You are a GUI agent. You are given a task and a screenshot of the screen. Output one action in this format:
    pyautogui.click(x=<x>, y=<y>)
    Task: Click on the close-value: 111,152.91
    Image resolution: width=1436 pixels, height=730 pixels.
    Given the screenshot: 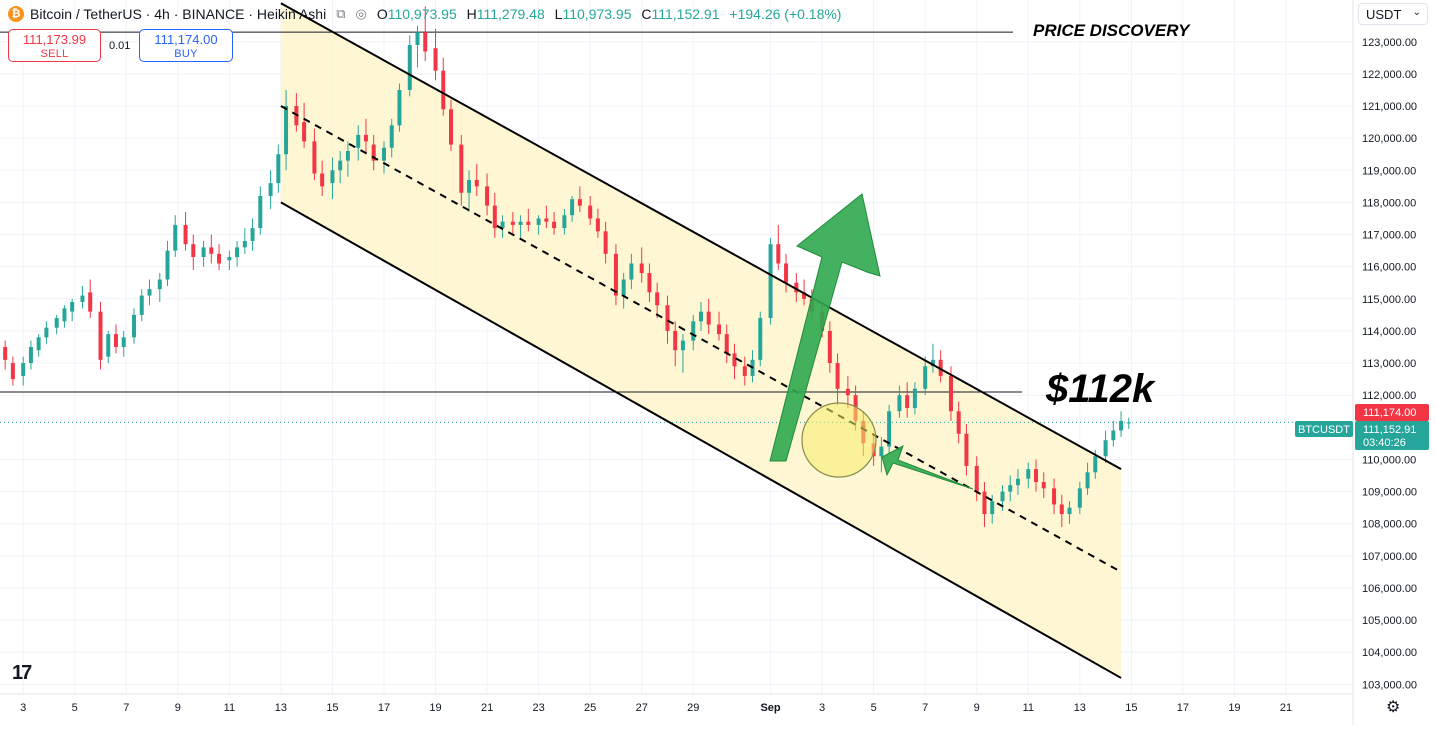 What is the action you would take?
    pyautogui.click(x=685, y=14)
    